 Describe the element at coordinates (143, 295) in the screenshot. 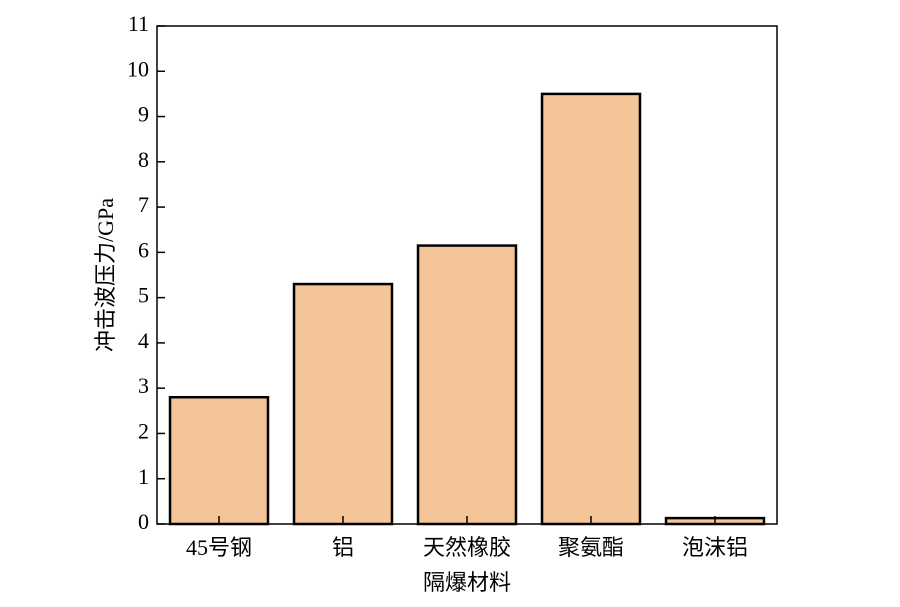

I see `y-tick-label: 5` at that location.